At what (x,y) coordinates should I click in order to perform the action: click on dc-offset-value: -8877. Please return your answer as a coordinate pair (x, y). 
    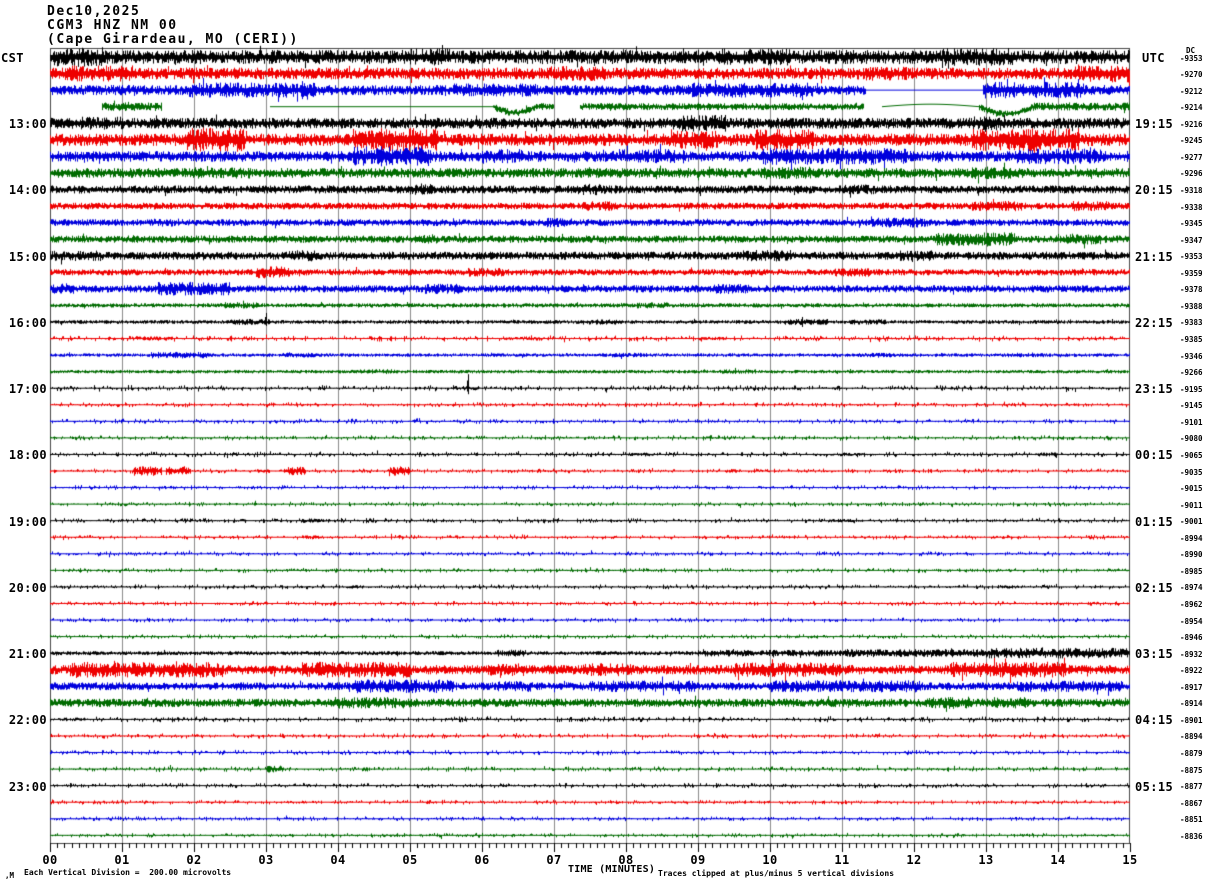
    Looking at the image, I should click on (1191, 787).